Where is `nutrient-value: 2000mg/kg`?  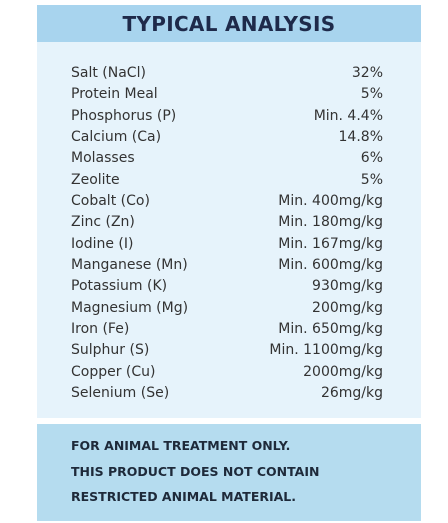
nutrient-value: 2000mg/kg is located at coordinates (343, 371).